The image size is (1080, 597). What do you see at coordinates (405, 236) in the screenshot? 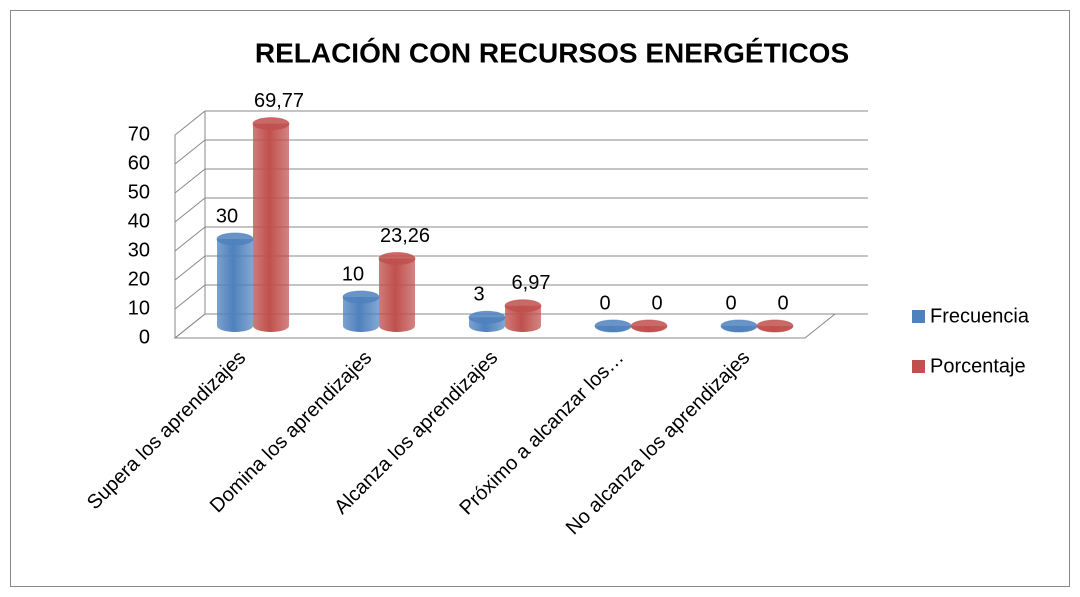
I see `data-label: 23,26` at bounding box center [405, 236].